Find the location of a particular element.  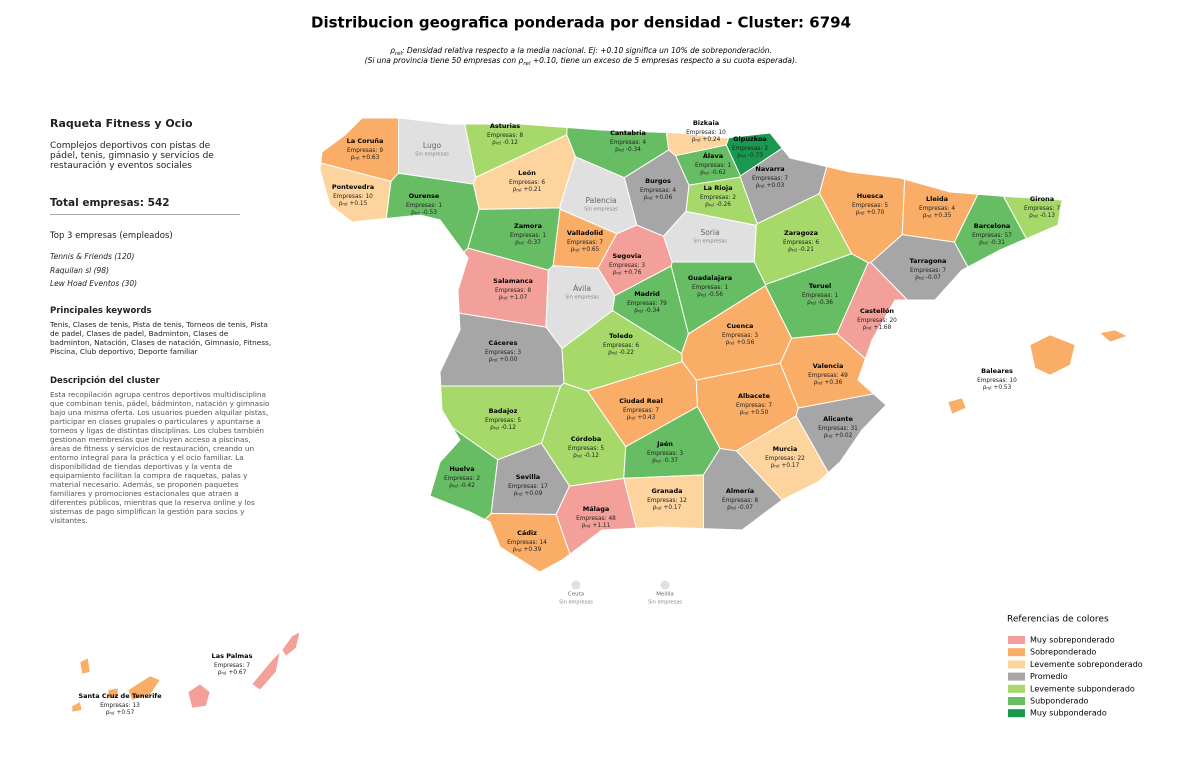

companies-value: 8 is located at coordinates (521, 136).